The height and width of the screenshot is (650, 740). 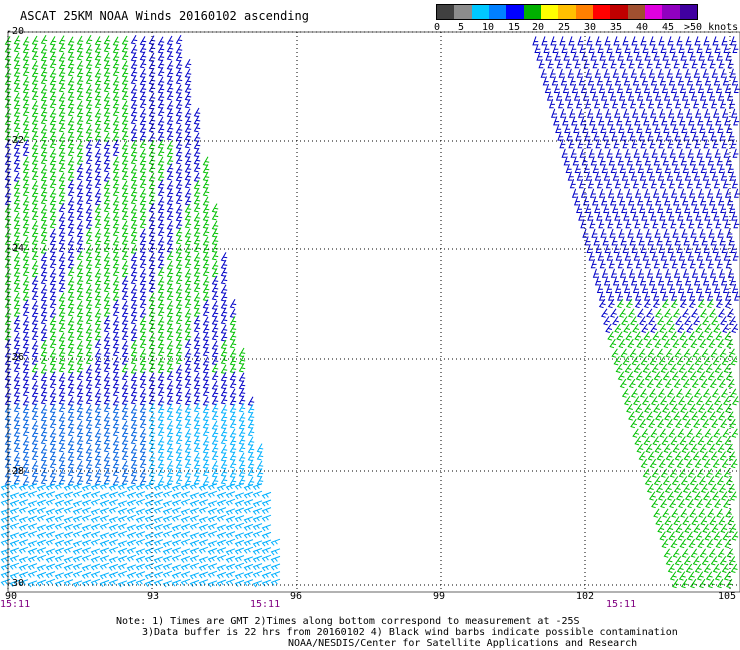 I want to click on time-label: 15:11, so click(x=621, y=604).